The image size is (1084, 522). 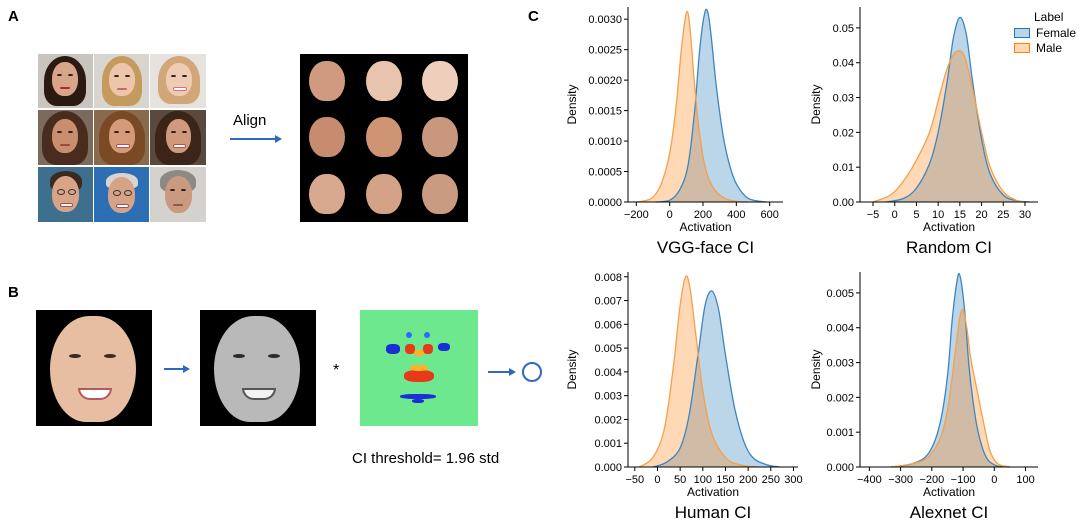 I want to click on aligned-faces-grid, so click(x=384, y=138).